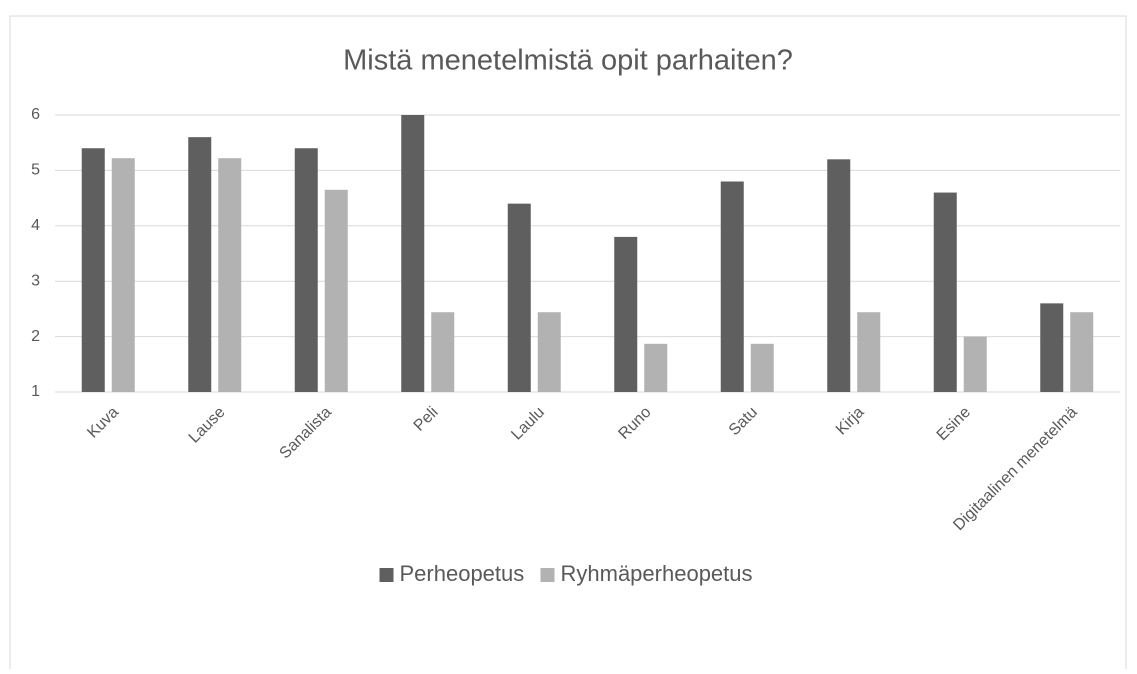 The image size is (1137, 674). Describe the element at coordinates (35, 225) in the screenshot. I see `y-tick-label: 4` at that location.